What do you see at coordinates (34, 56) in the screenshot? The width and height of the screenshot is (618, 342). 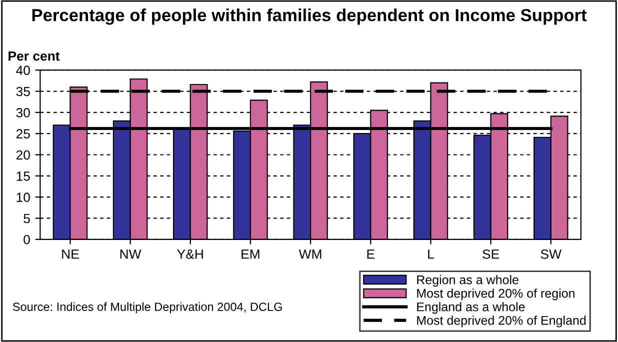 I see `y-axis-title: Per cent` at bounding box center [34, 56].